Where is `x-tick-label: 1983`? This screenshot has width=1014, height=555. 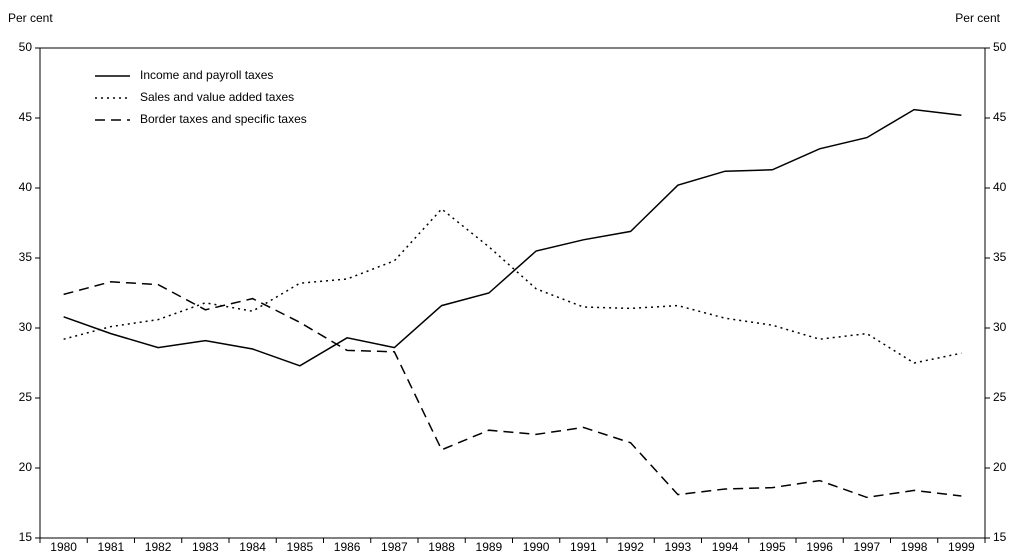 x-tick-label: 1983 is located at coordinates (205, 547).